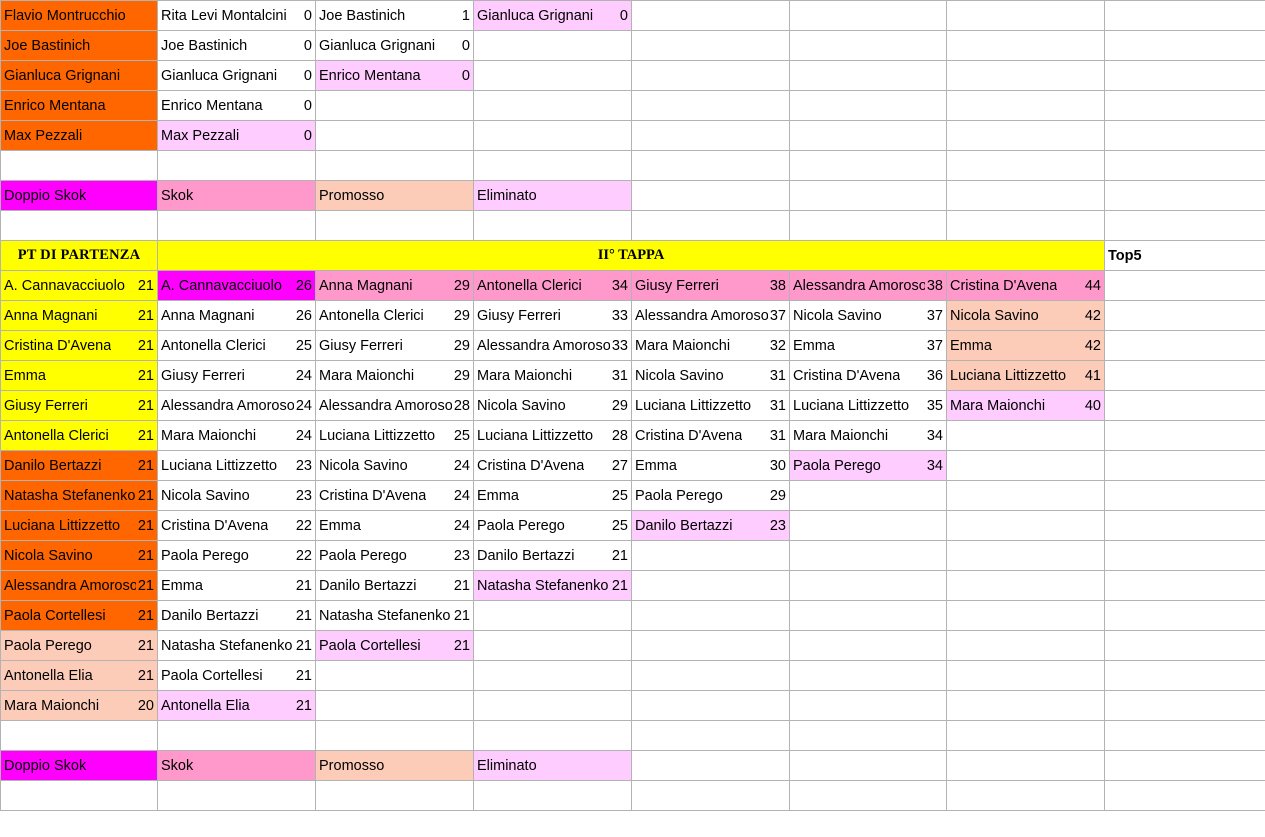  I want to click on grid-cell: Paola Perego 34, so click(868, 465).